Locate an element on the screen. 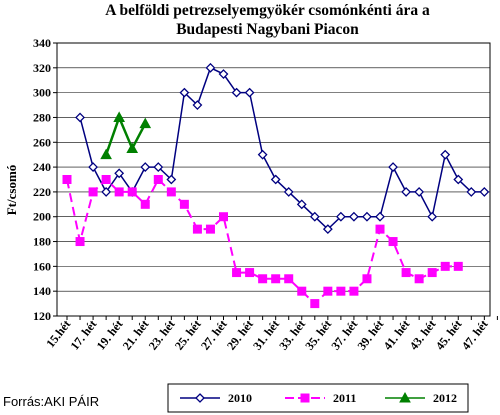 The height and width of the screenshot is (415, 500). legend-marker-2011 is located at coordinates (305, 398).